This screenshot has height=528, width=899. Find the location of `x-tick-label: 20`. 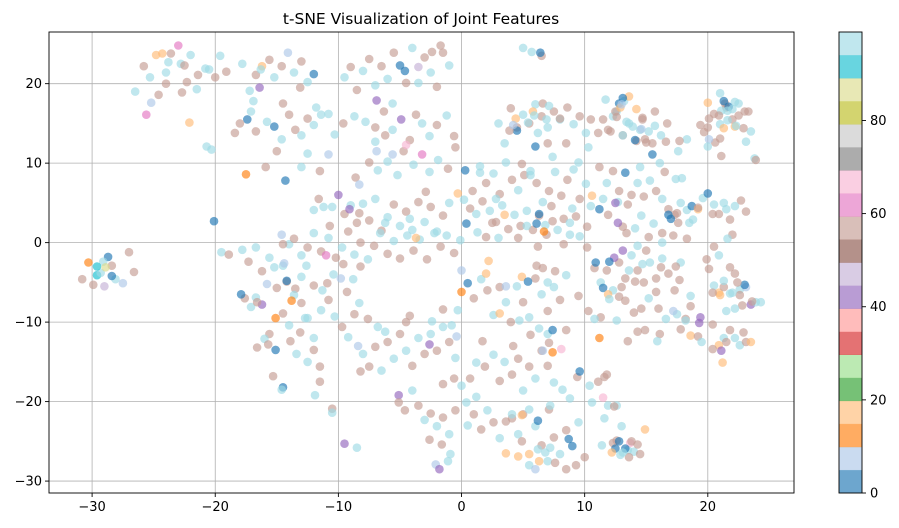

x-tick-label: 20 is located at coordinates (708, 507).